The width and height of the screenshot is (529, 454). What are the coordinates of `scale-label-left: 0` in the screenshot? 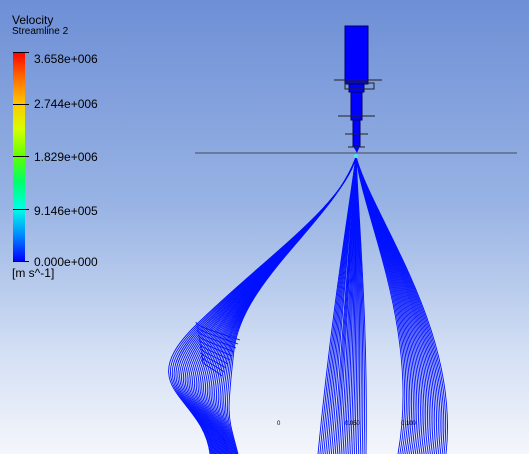 It's located at (279, 424).